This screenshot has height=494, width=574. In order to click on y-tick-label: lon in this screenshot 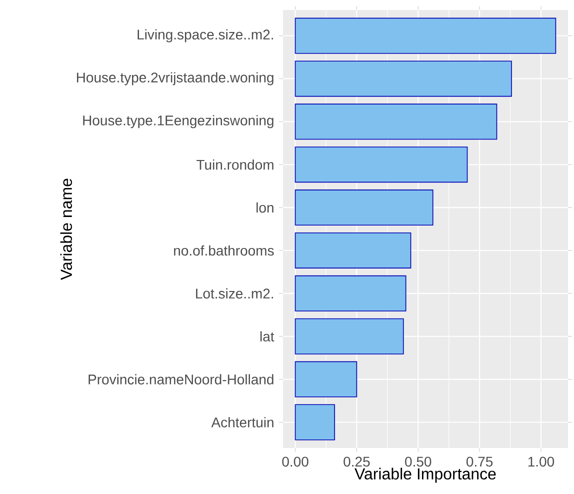, I will do `click(265, 207)`.